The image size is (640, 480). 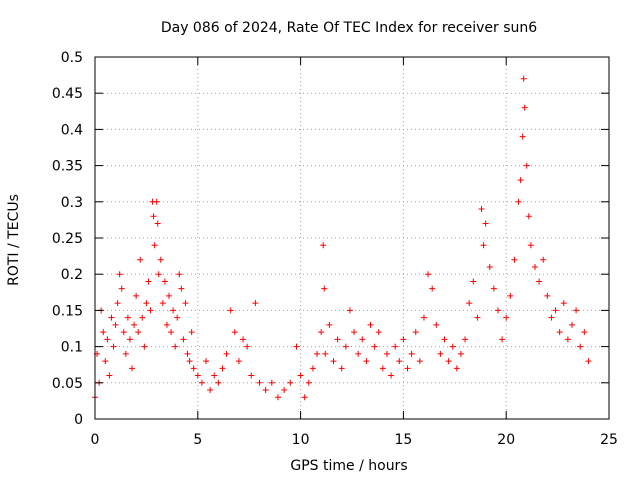 I want to click on x-tick-label: 25, so click(x=609, y=440).